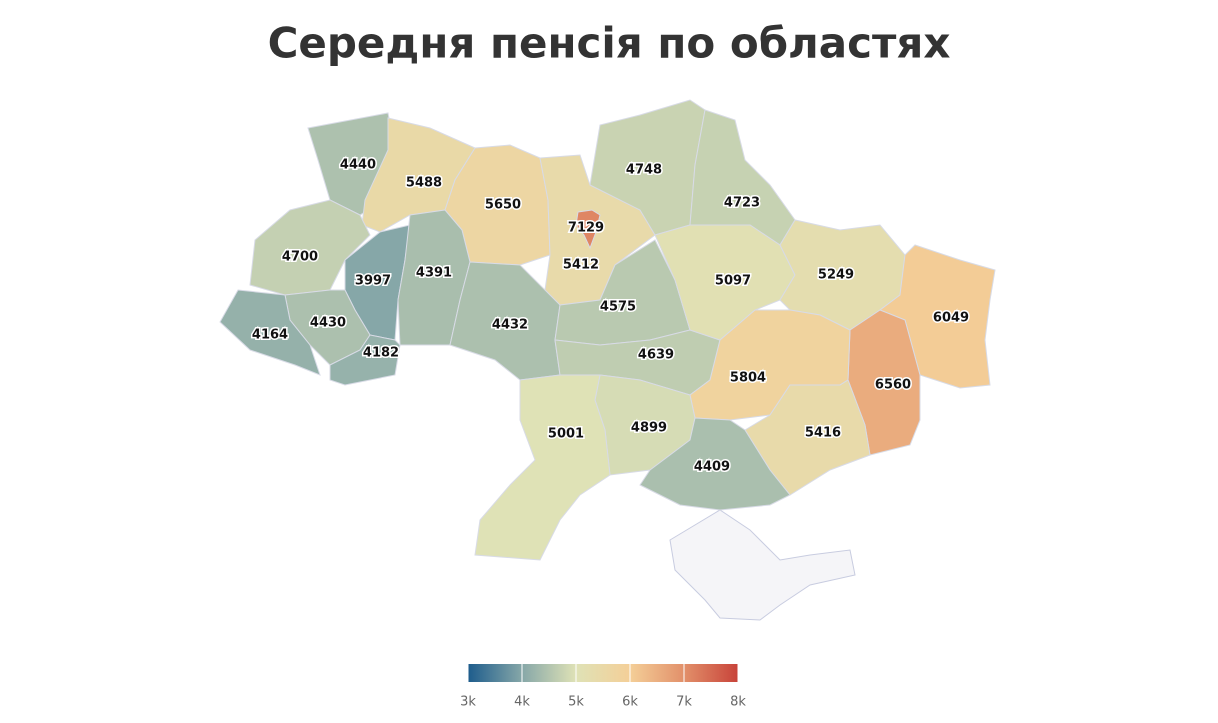 The height and width of the screenshot is (723, 1218). What do you see at coordinates (656, 355) in the screenshot?
I see `value-label: 4639` at bounding box center [656, 355].